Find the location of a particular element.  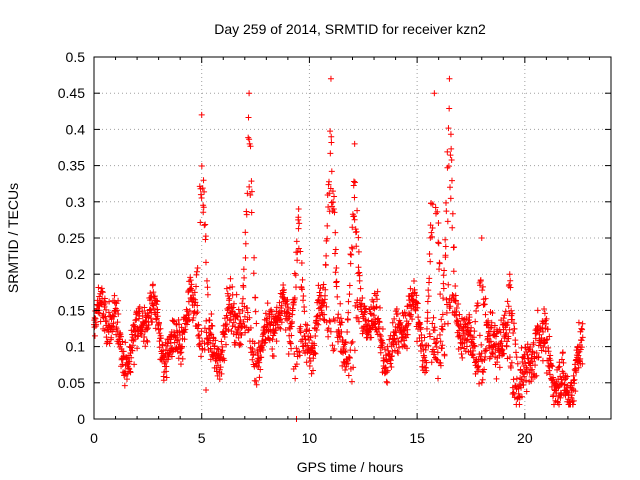

y-tick-label: 0.15 is located at coordinates (71, 310).